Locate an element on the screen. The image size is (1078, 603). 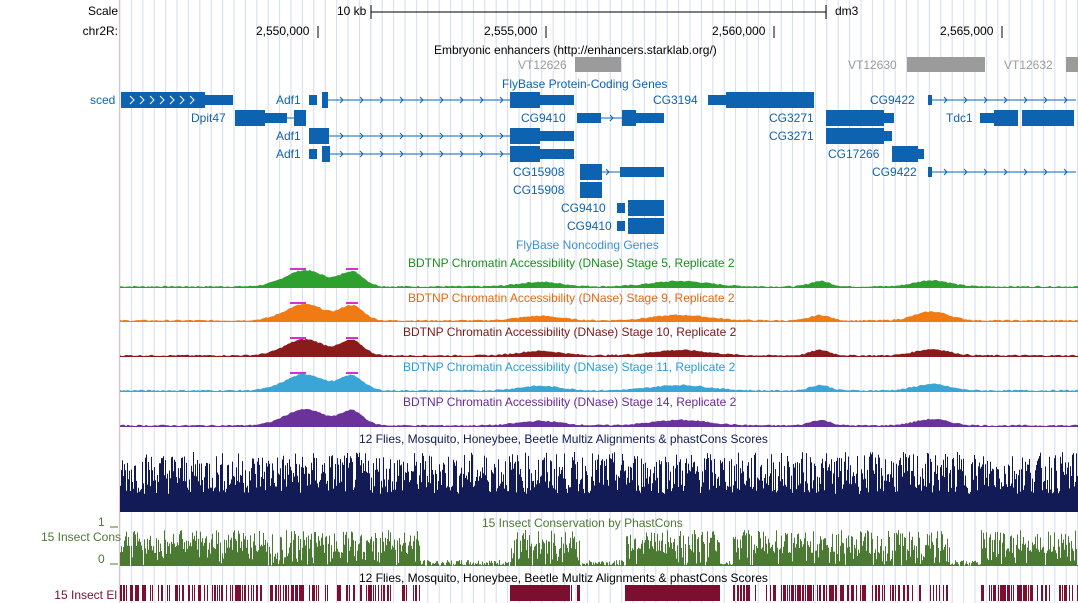
gene-label-cg17266: CG17266 is located at coordinates (854, 154).